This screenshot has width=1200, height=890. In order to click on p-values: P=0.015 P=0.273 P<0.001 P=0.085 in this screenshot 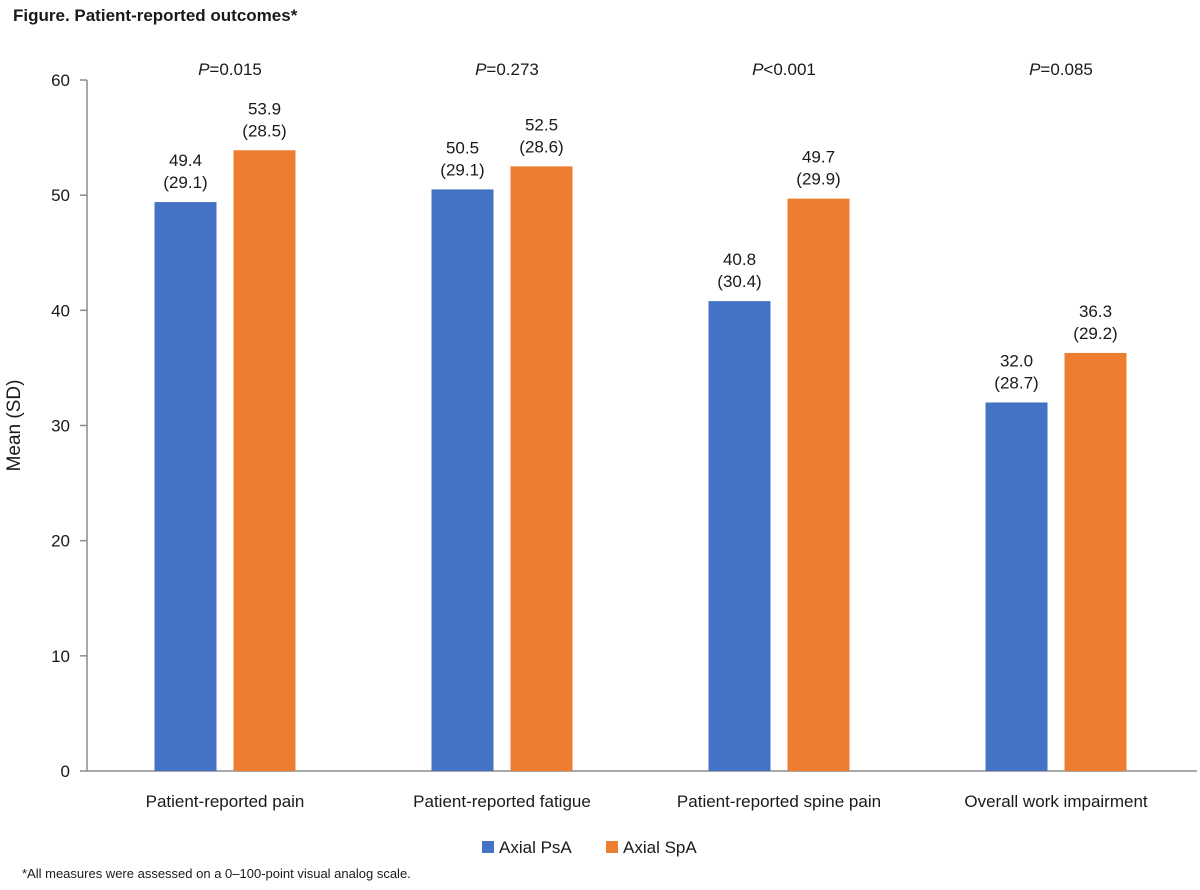, I will do `click(645, 69)`.